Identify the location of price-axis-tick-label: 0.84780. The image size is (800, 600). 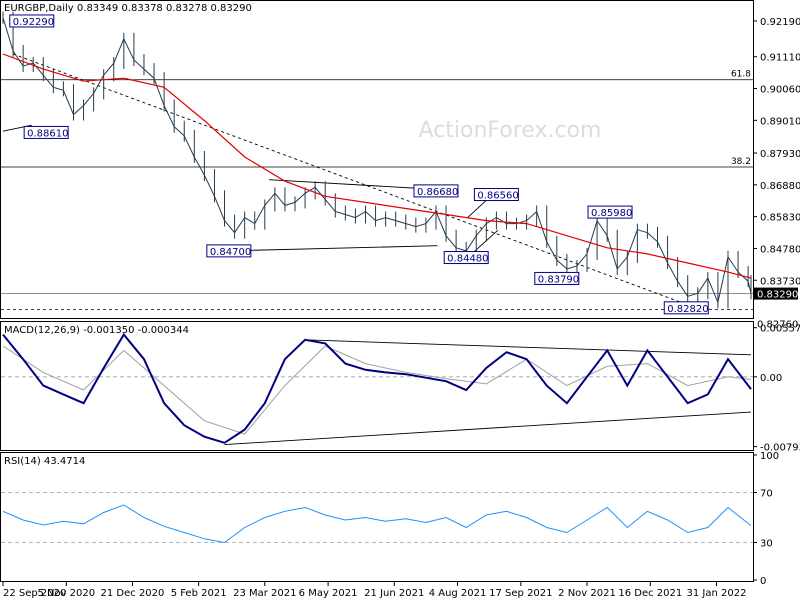
(780, 249).